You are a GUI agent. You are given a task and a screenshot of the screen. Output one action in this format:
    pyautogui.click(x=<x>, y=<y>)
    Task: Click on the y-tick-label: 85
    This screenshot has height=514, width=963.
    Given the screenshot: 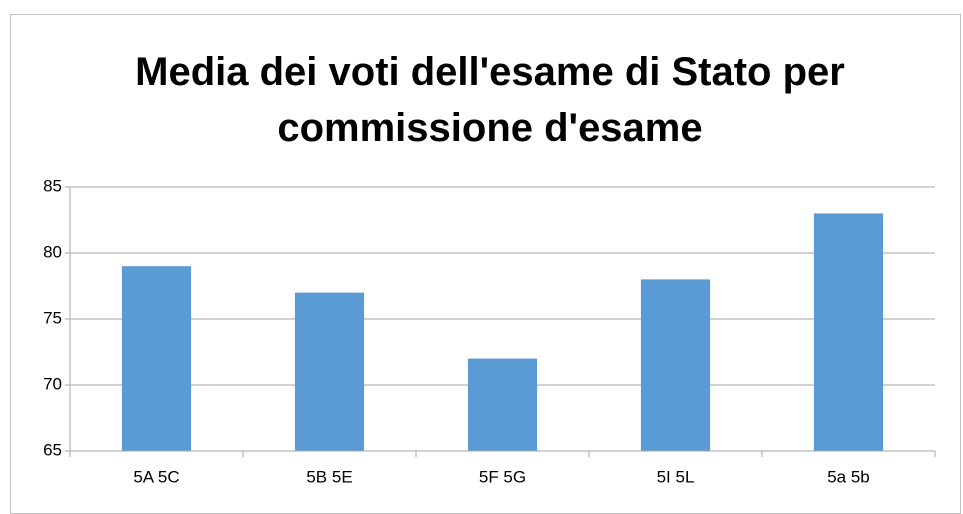 What is the action you would take?
    pyautogui.click(x=52, y=185)
    